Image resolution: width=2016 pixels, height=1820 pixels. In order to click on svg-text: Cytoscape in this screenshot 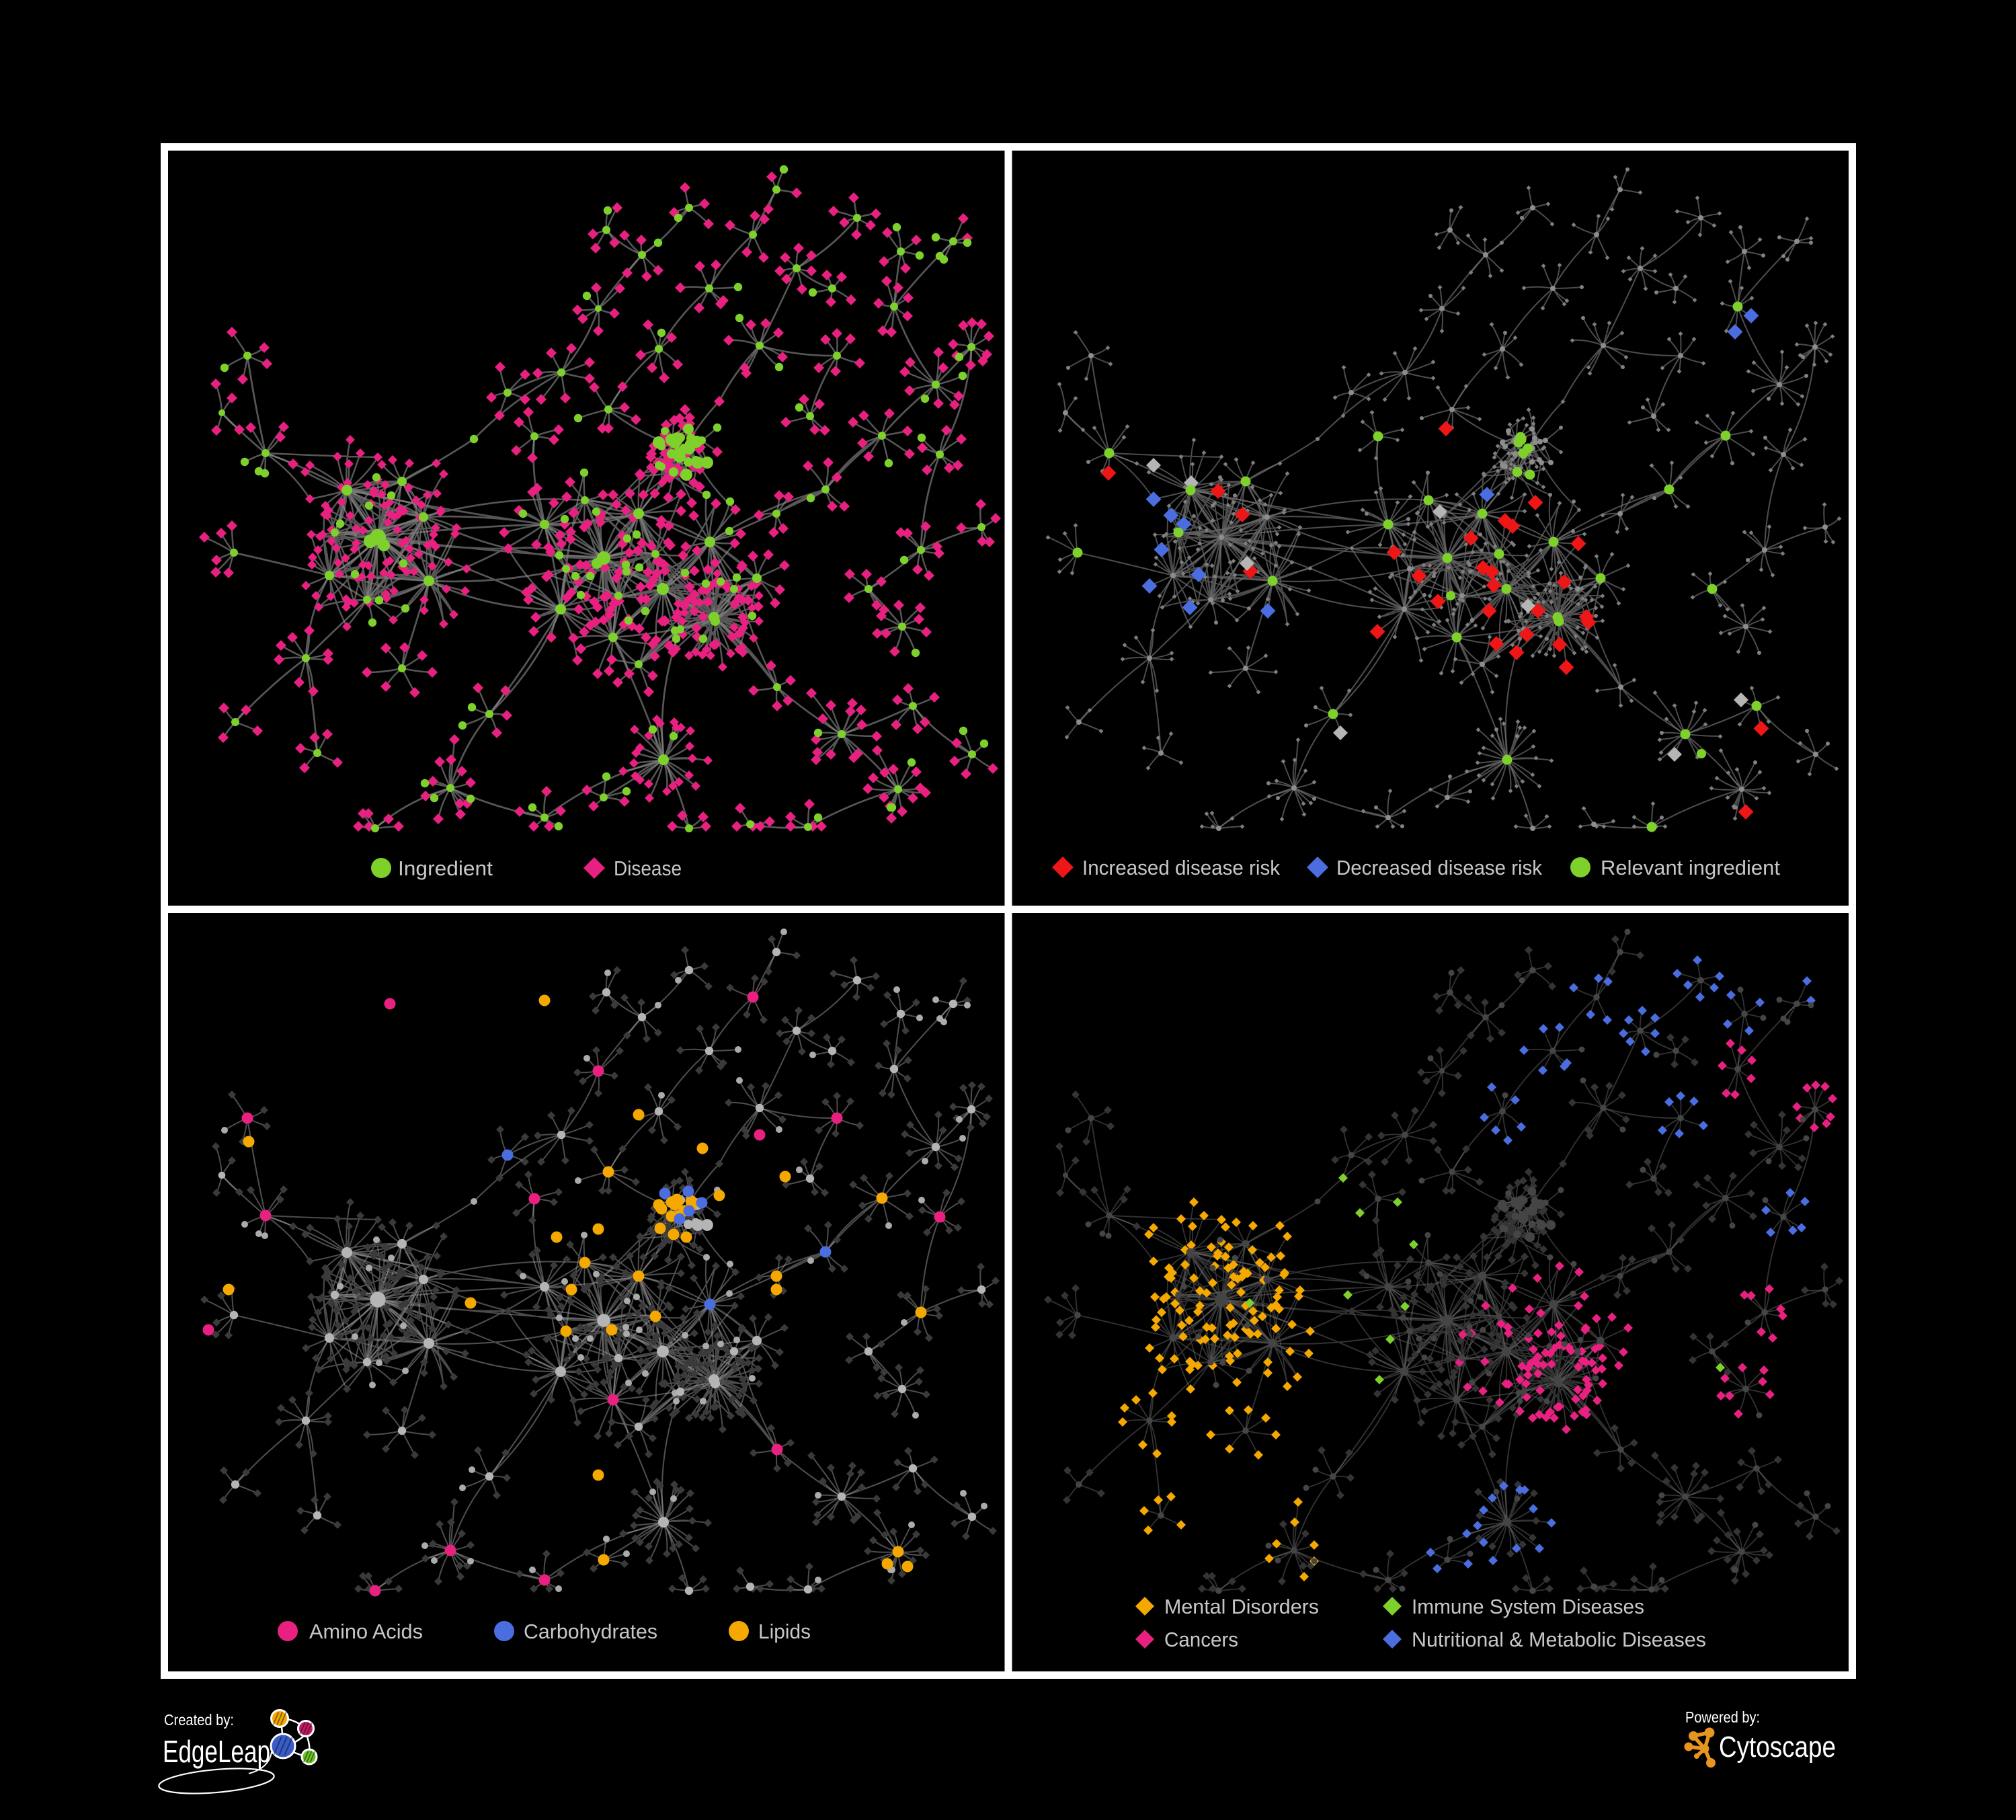, I will do `click(1777, 1747)`.